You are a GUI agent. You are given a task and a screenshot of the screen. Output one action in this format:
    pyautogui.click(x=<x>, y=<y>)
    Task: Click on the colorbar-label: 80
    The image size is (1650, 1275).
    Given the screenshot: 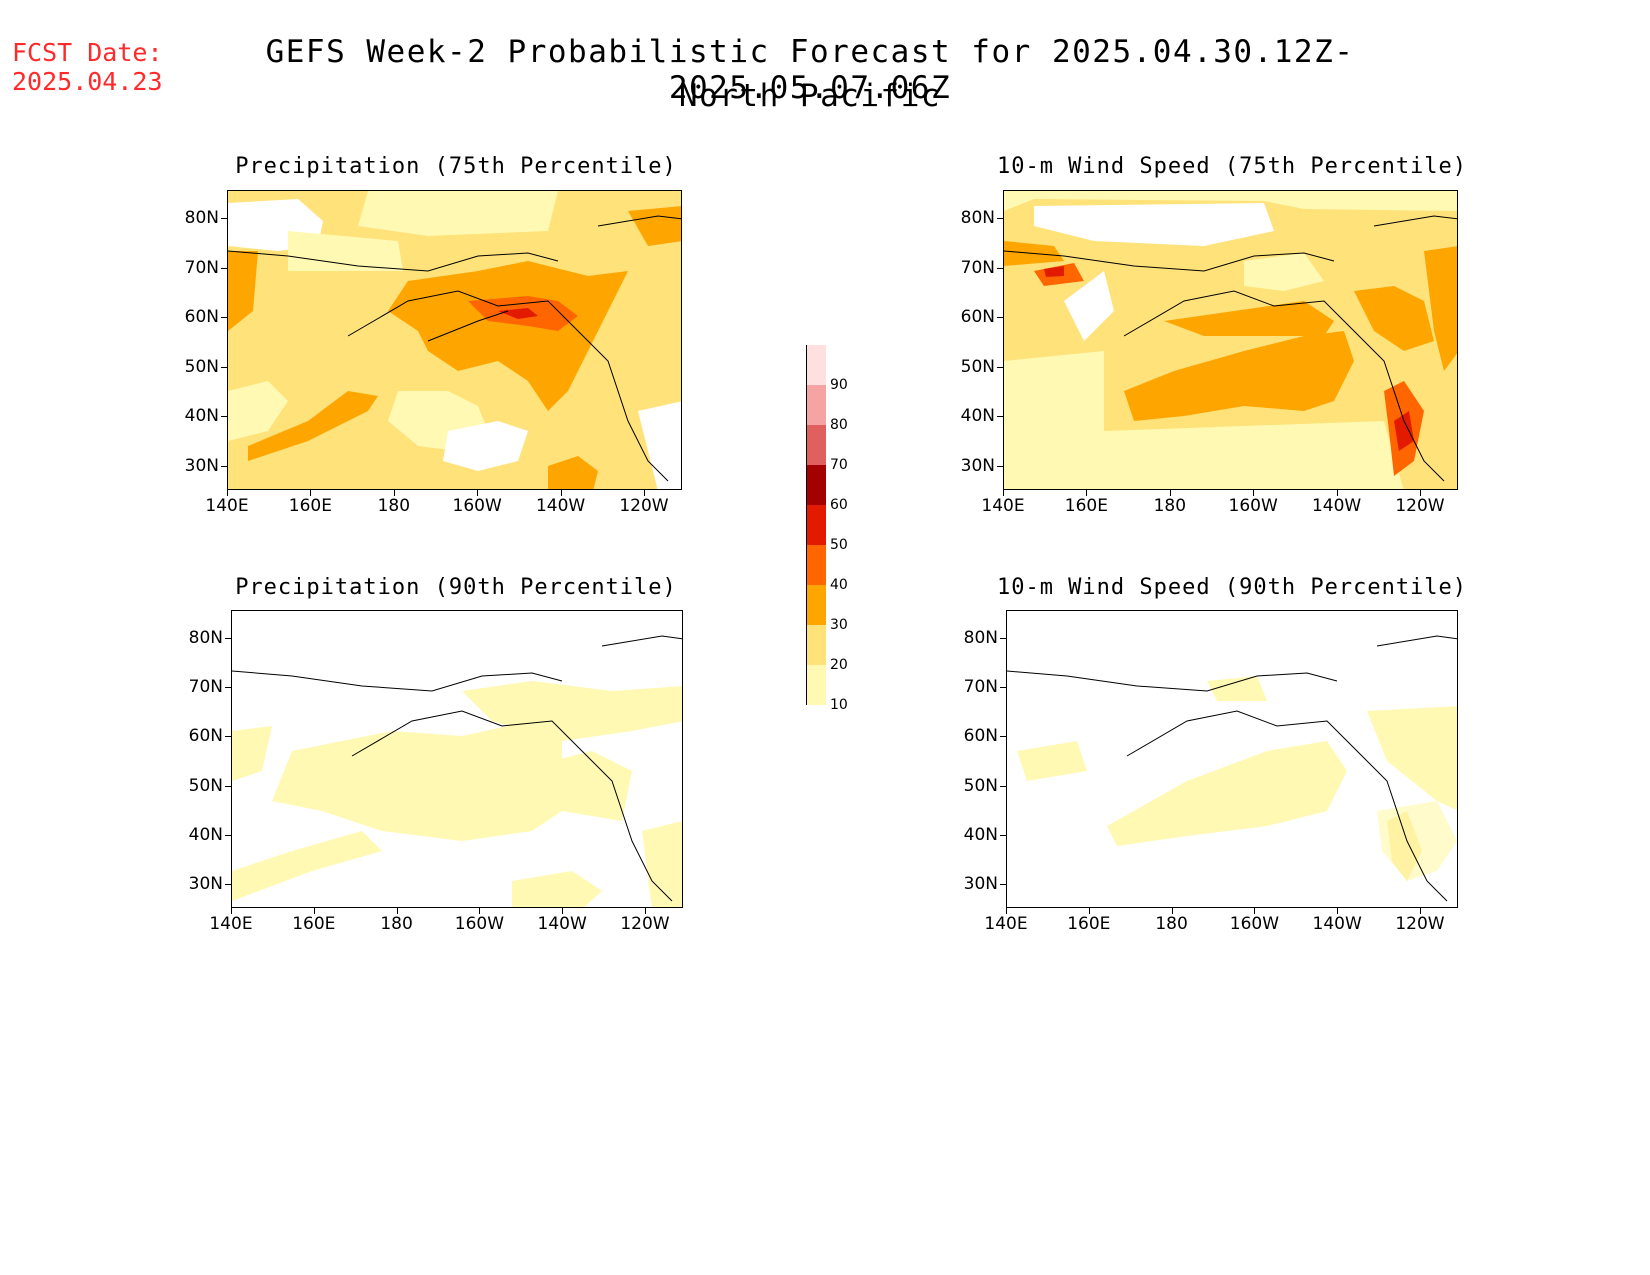 What is the action you would take?
    pyautogui.click(x=839, y=425)
    